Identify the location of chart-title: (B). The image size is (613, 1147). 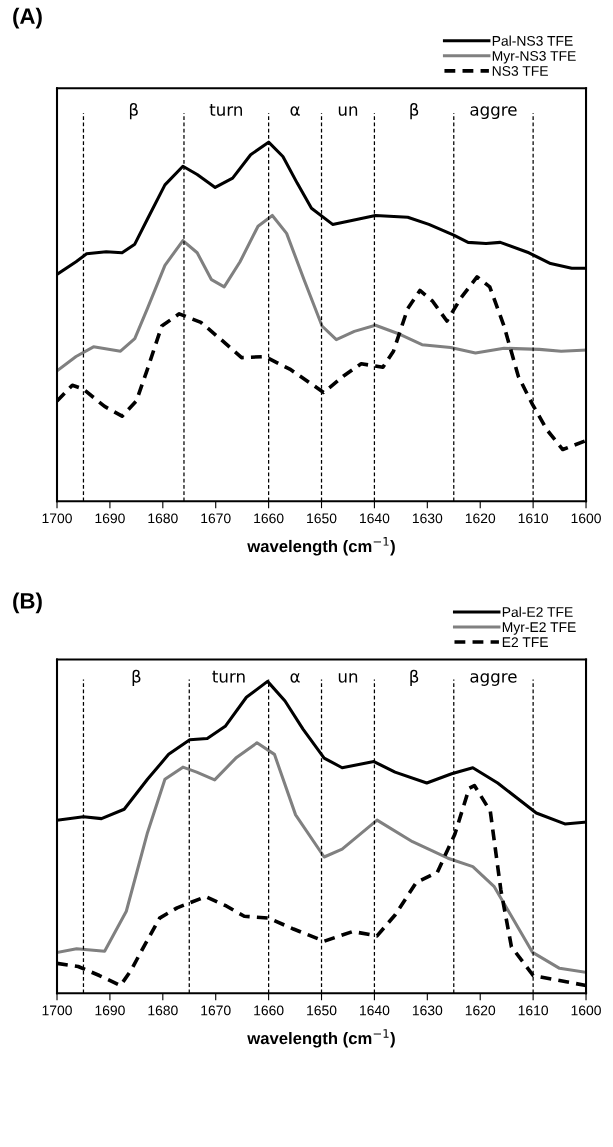
(27, 603).